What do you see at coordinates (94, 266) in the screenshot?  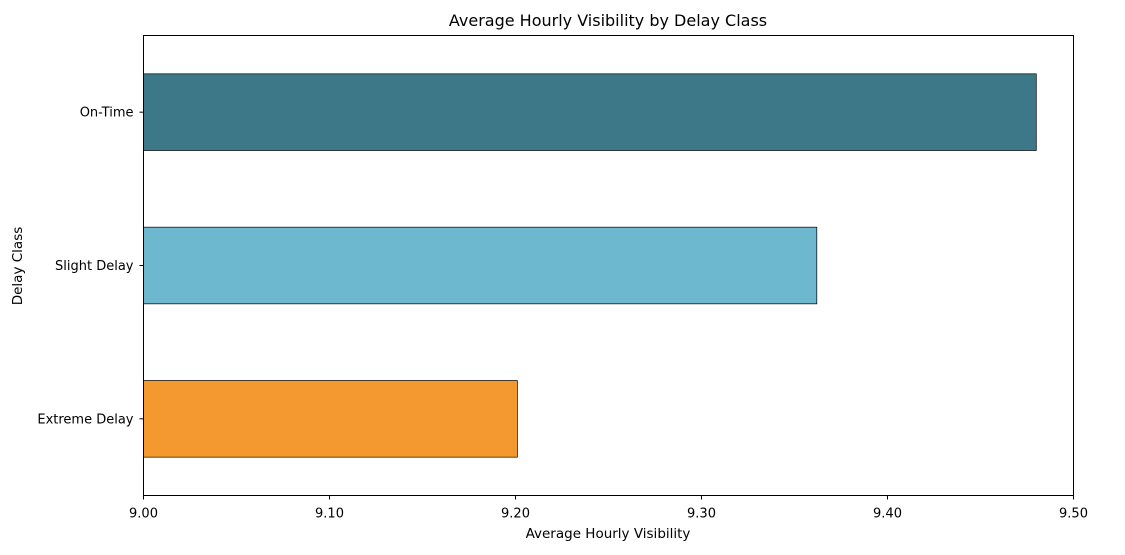 I see `y-tick-label: Slight Delay` at bounding box center [94, 266].